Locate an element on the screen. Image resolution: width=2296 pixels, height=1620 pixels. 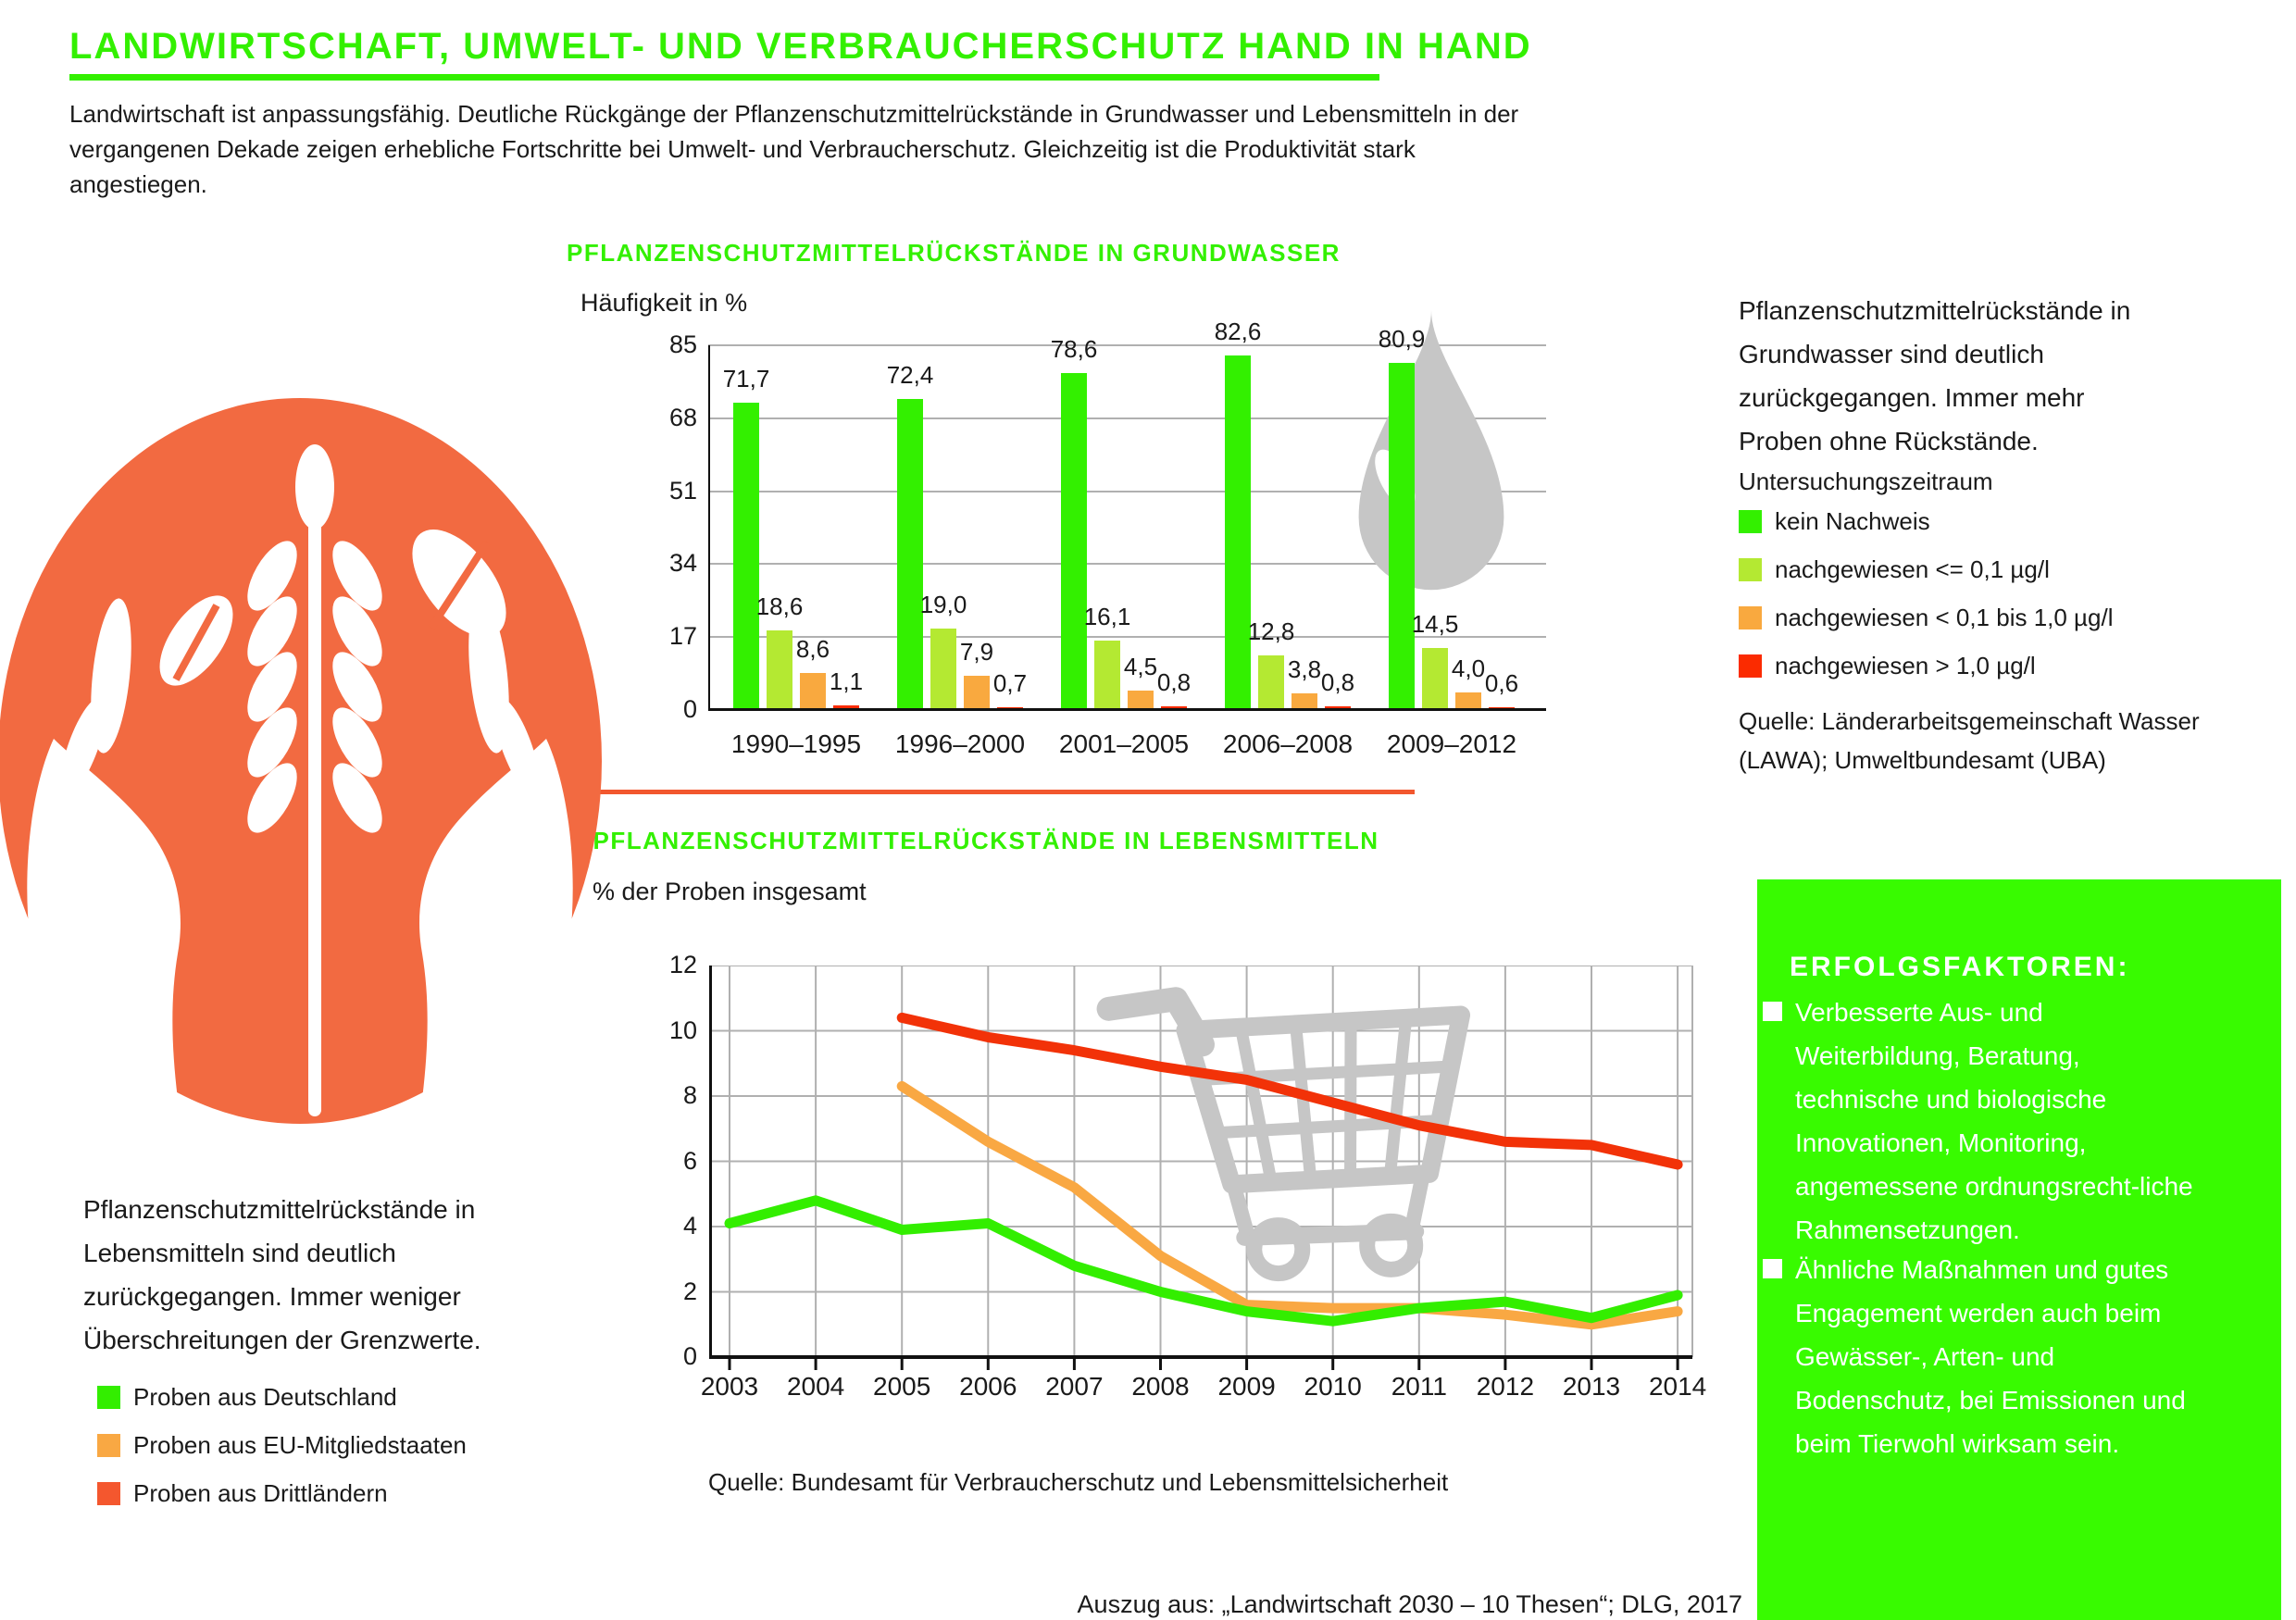
legend-item: Proben aus EU-Mitgliedstaaten is located at coordinates (282, 1445).